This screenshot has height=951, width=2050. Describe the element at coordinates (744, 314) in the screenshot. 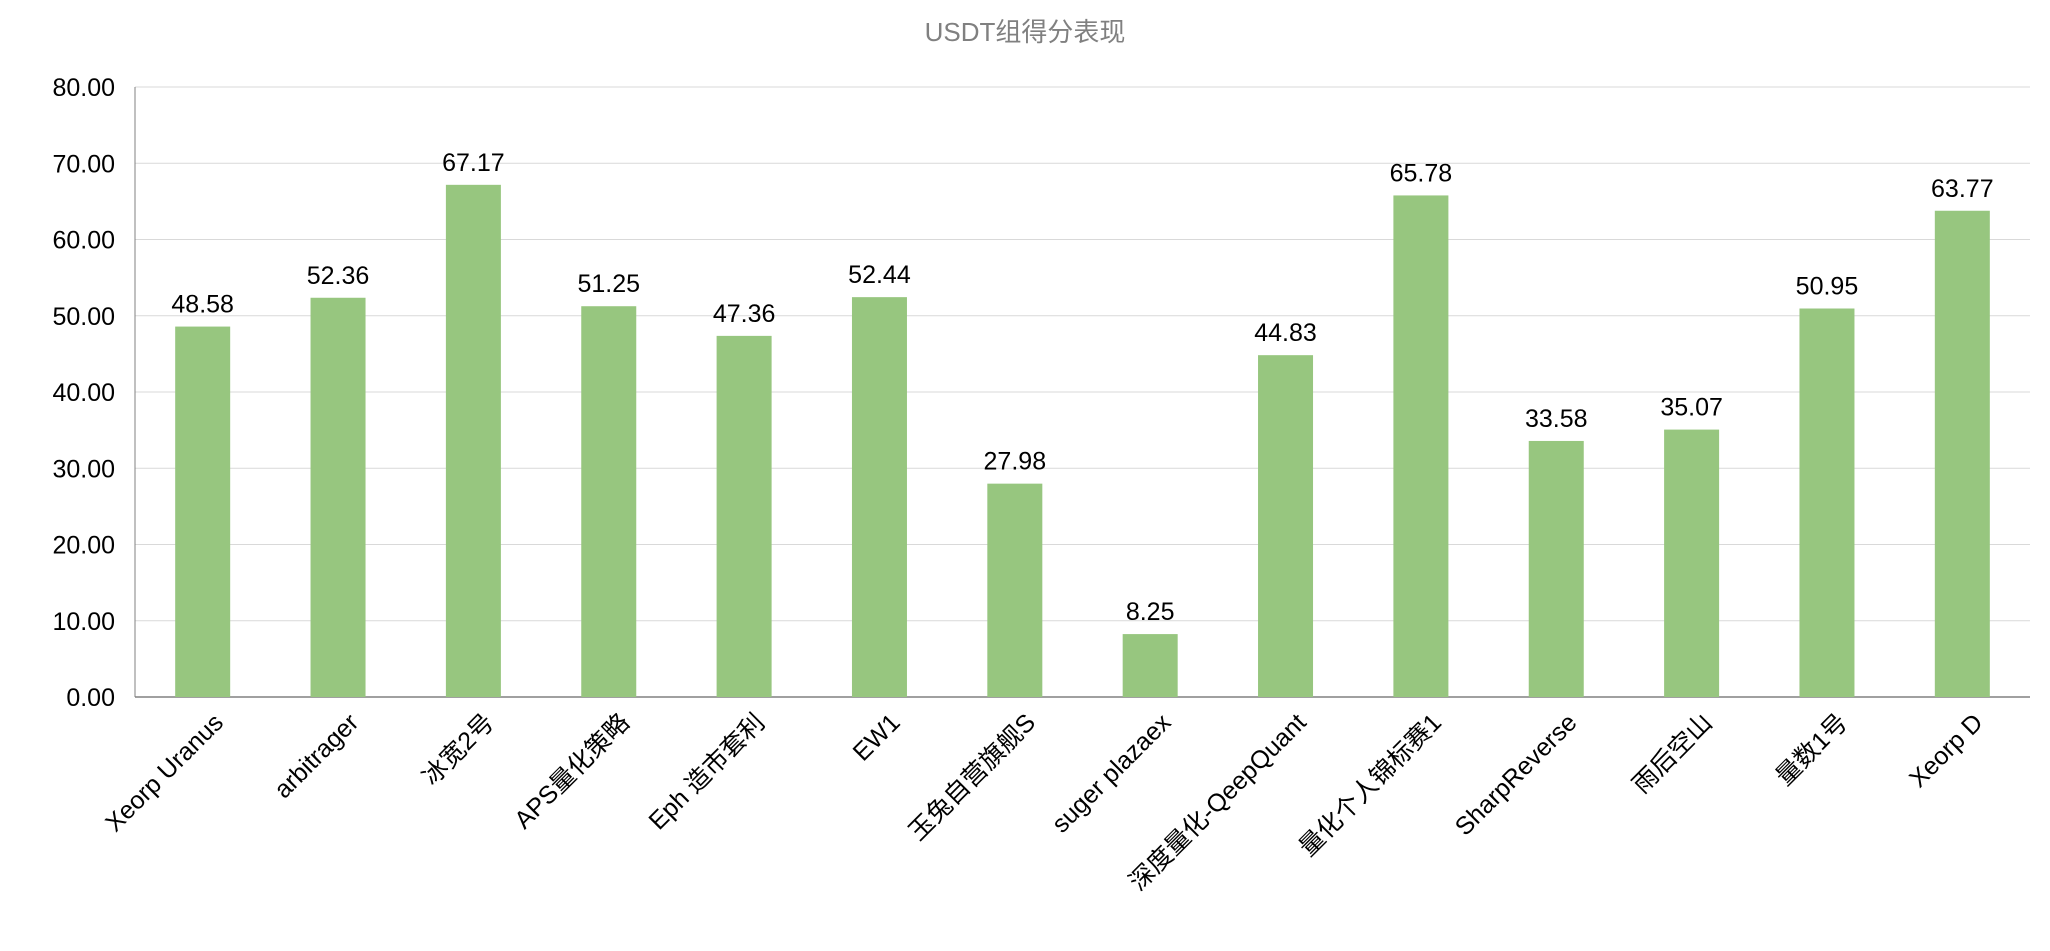

I see `data-label: 47.36` at that location.